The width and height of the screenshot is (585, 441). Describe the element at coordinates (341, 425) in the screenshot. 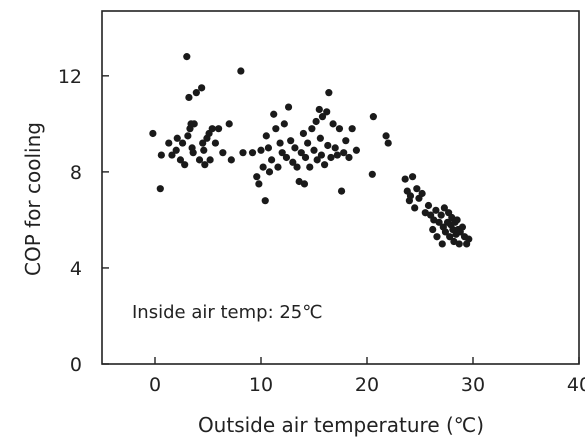

I see `x-axis-title: Outside air temperature (℃)` at that location.